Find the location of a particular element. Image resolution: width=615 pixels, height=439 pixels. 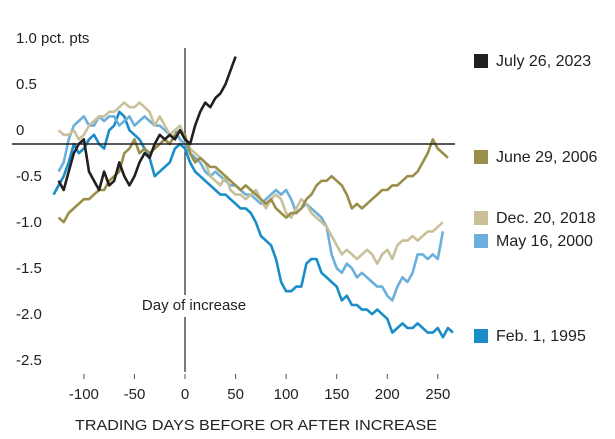

y-tick-label: -0.5 is located at coordinates (29, 176).